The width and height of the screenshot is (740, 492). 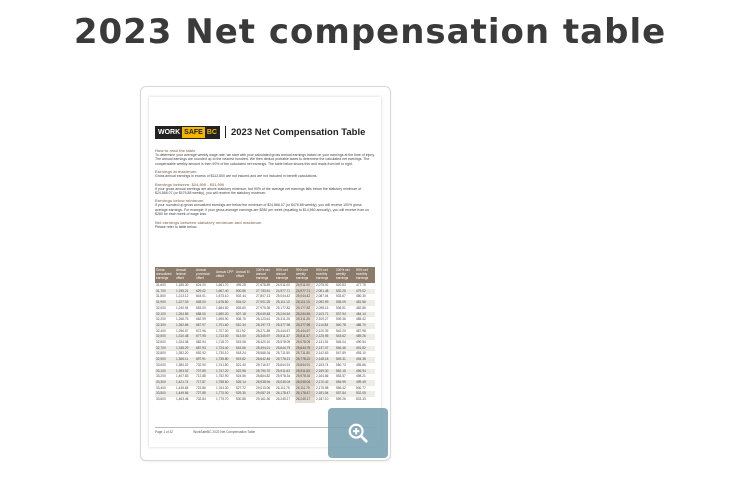 I want to click on table-header-cell: 100% net annual earnings, so click(x=265, y=275).